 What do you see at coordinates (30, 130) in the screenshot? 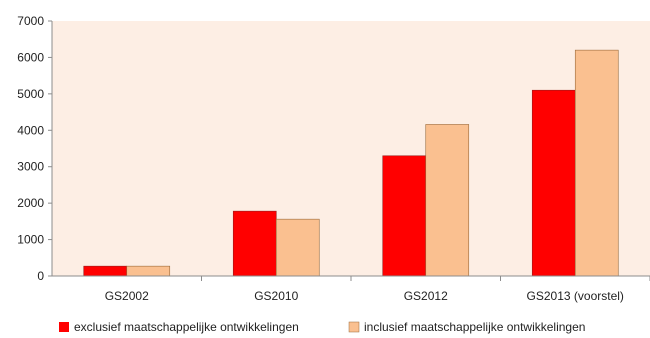
I see `y-tick-label: 4000` at bounding box center [30, 130].